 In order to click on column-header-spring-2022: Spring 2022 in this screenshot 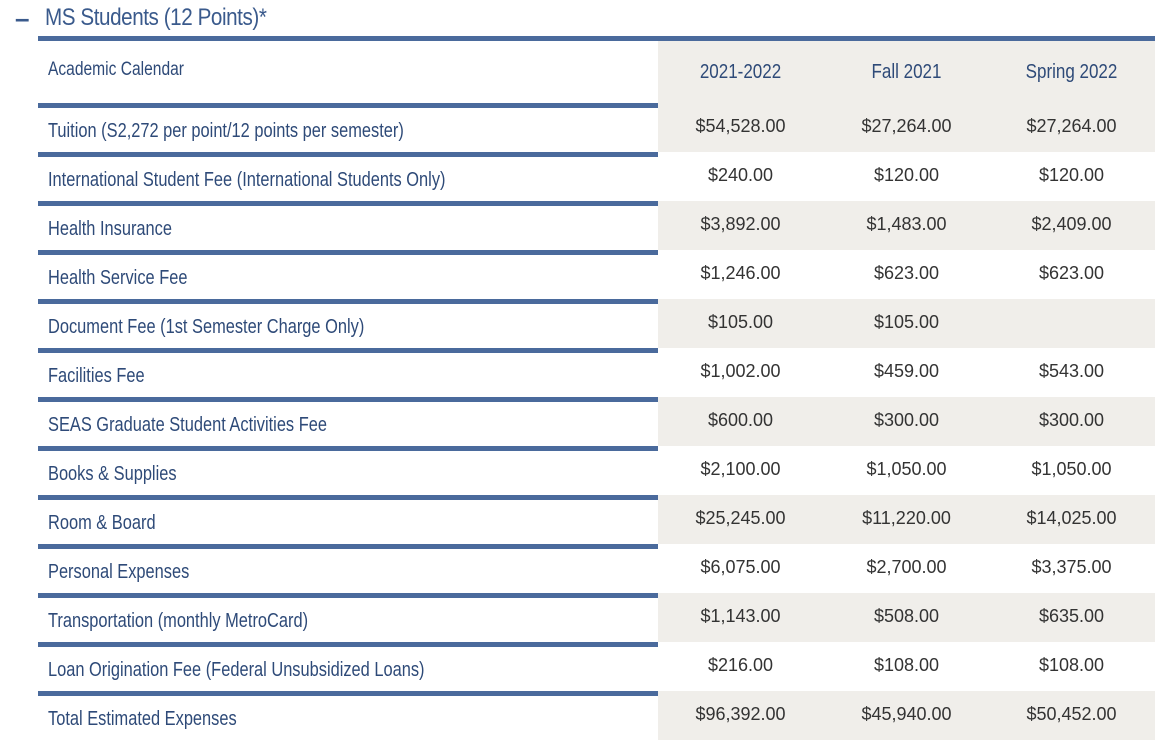, I will do `click(1071, 72)`.